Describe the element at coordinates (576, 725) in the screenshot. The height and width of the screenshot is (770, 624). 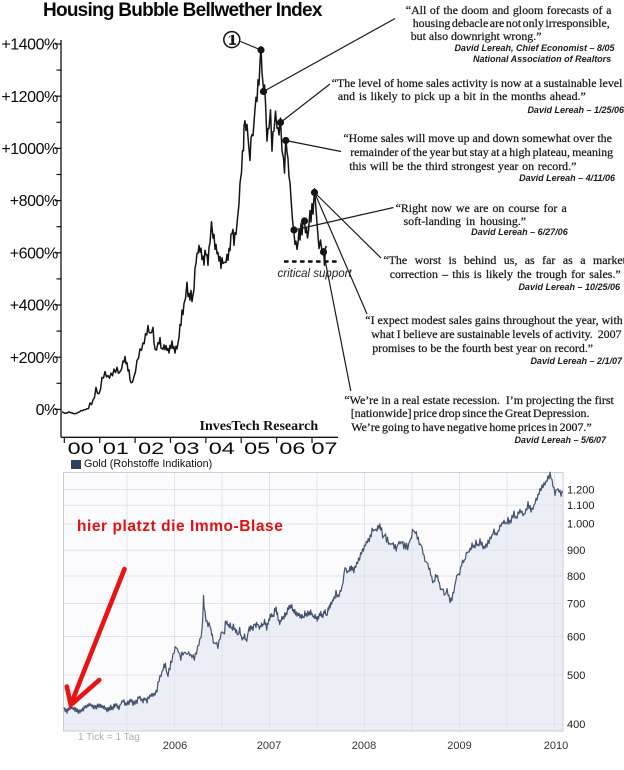
I see `svg-text: 400` at that location.